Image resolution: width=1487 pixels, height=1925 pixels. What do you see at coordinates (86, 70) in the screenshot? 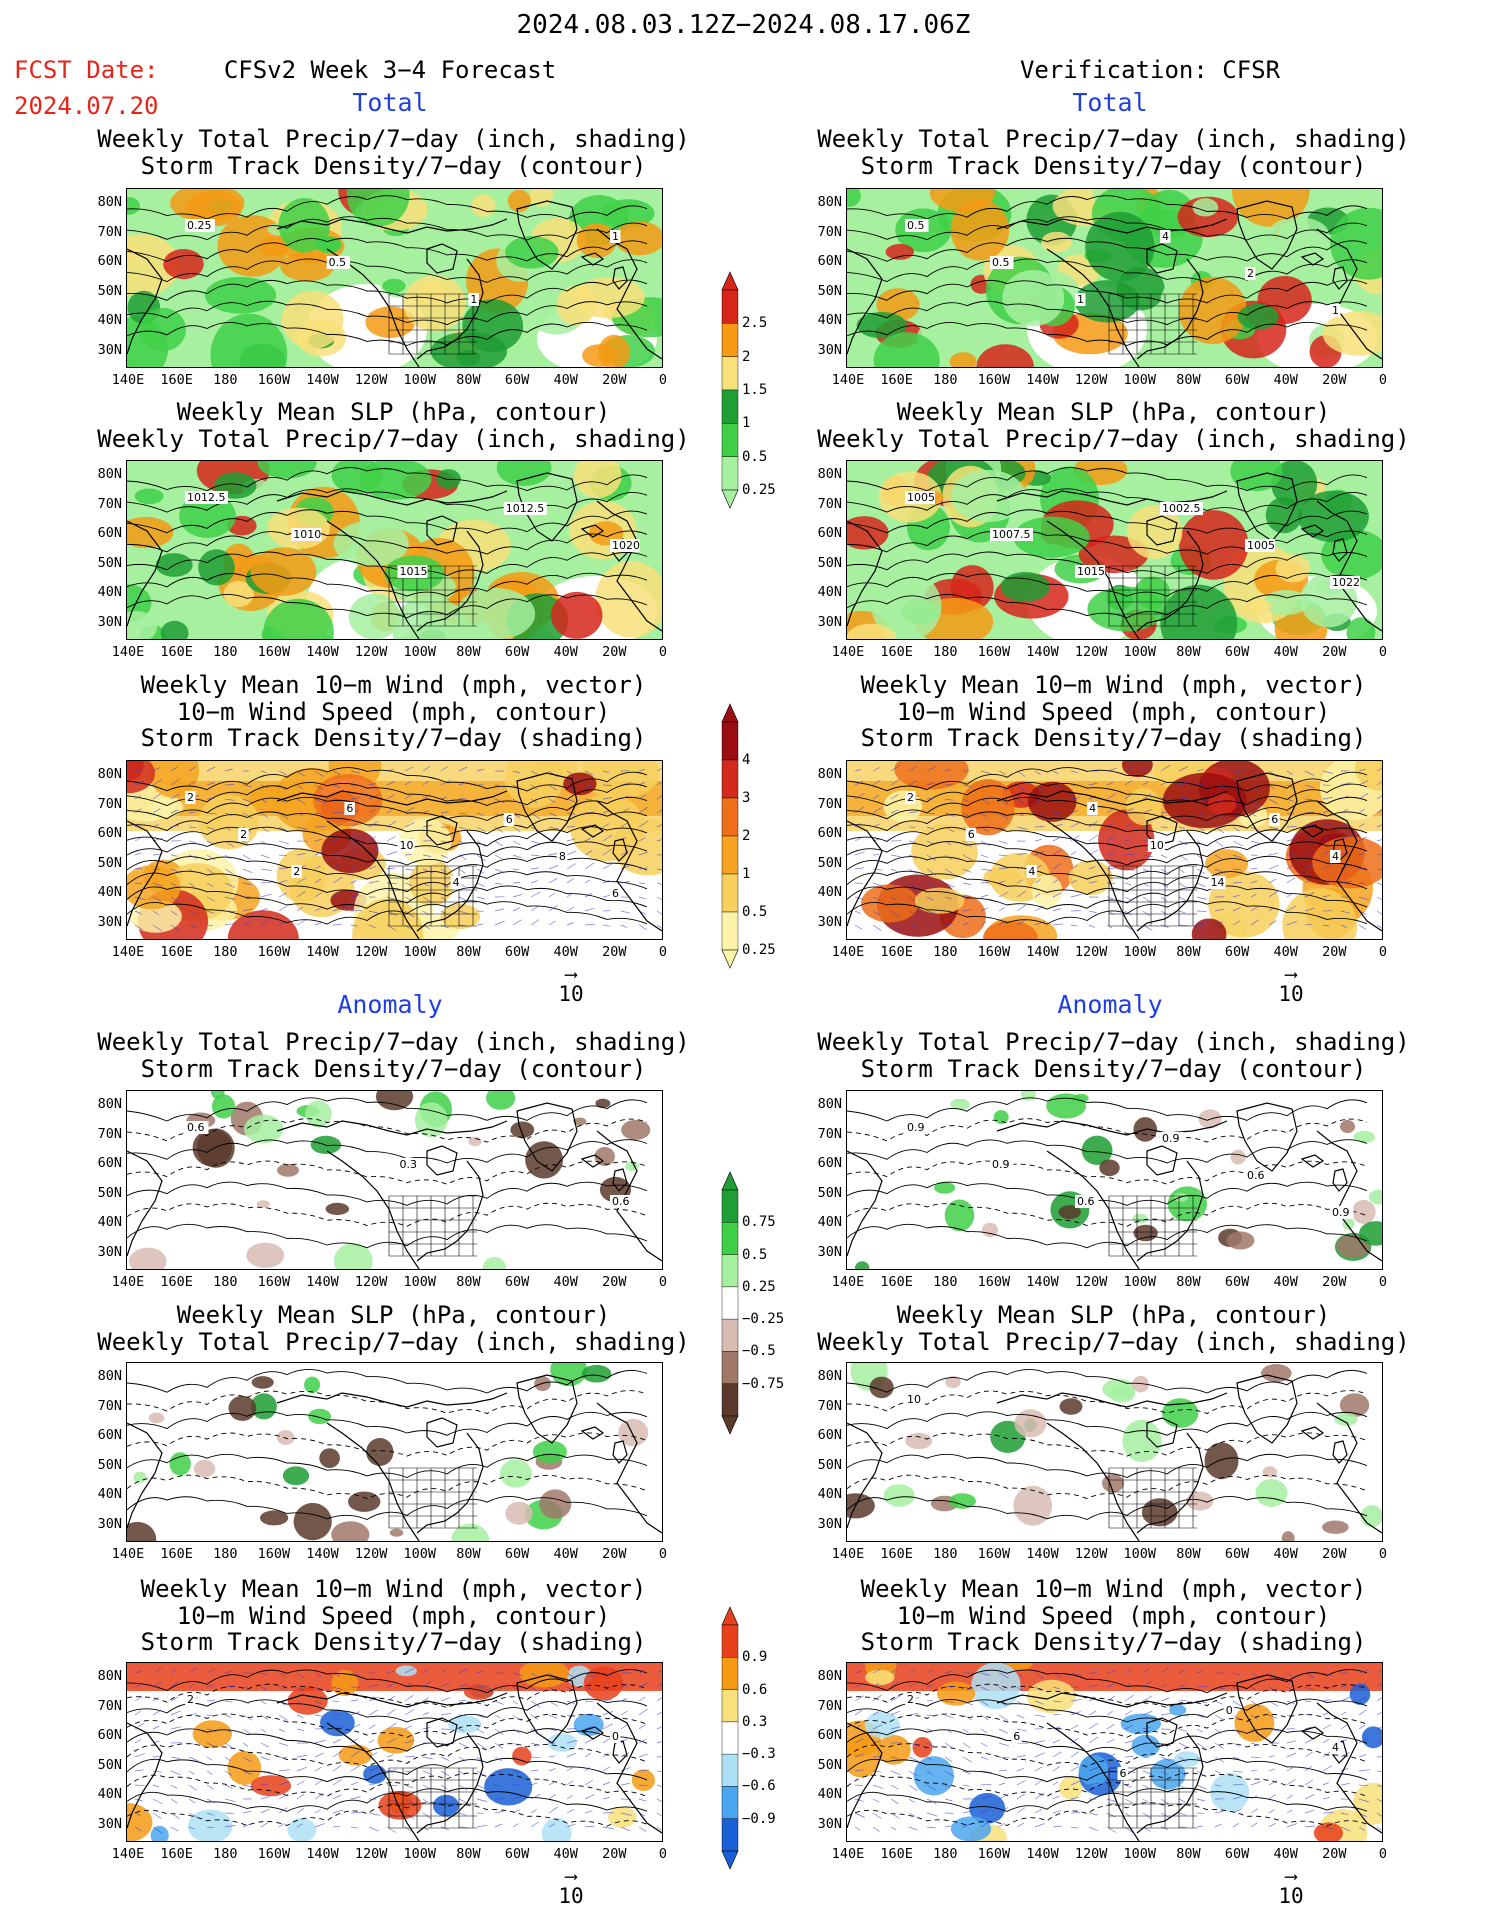
I see `fcst-date-label: FCST Date:` at bounding box center [86, 70].